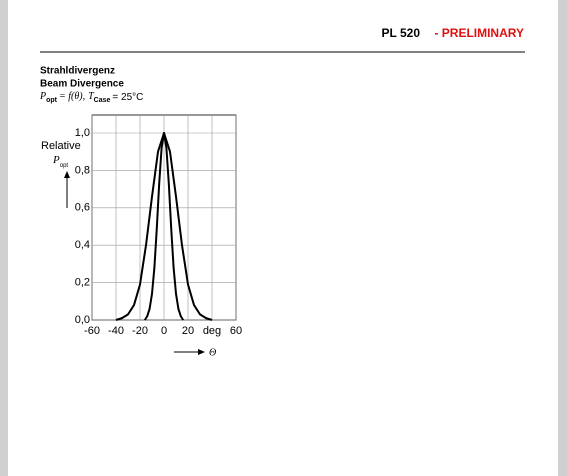  What do you see at coordinates (401, 33) in the screenshot?
I see `part-number: PL 520` at bounding box center [401, 33].